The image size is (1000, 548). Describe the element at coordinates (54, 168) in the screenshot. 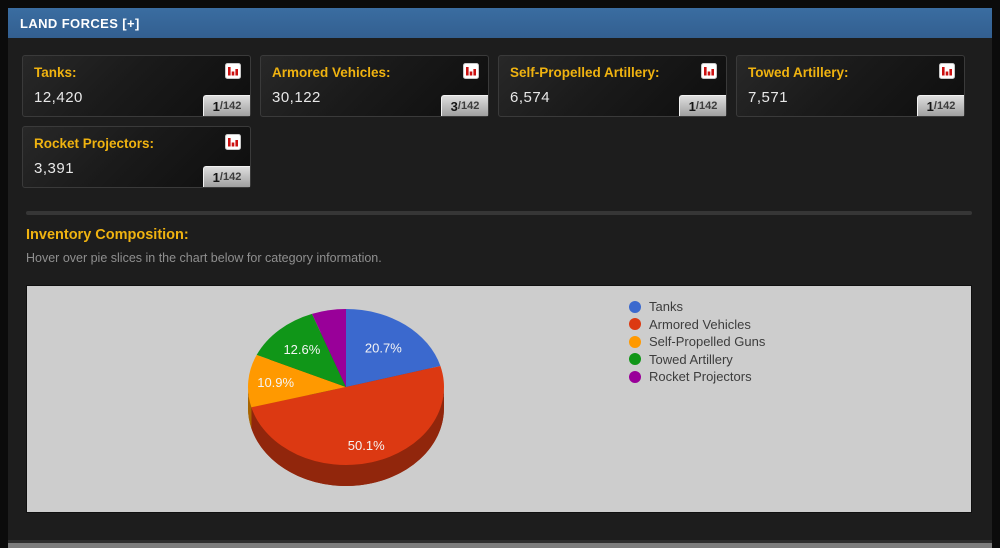

I see `stat-card-value: 3,391` at that location.